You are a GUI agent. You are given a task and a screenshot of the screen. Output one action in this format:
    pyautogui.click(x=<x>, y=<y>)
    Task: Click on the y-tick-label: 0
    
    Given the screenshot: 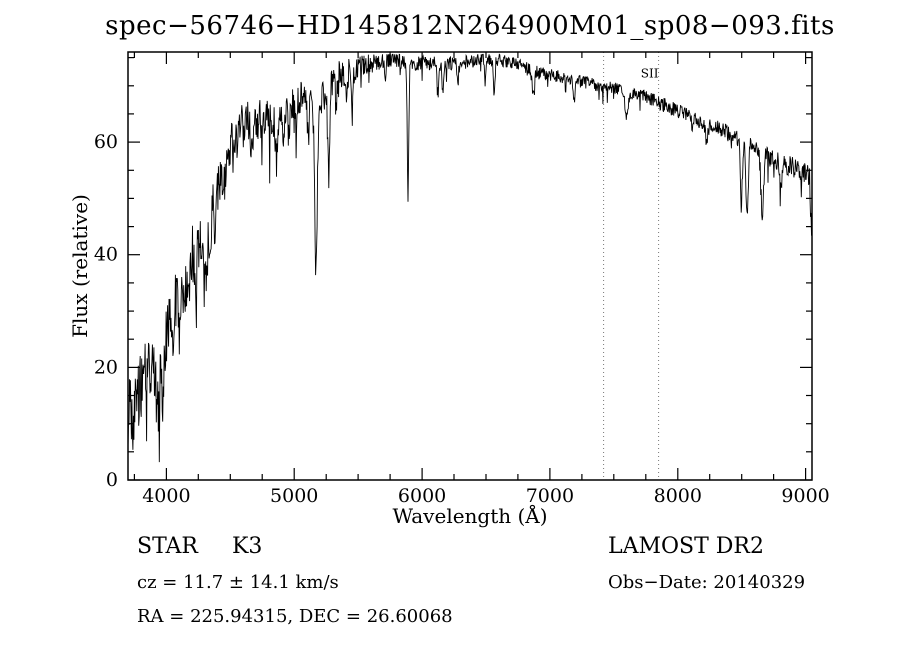 What is the action you would take?
    pyautogui.click(x=112, y=480)
    